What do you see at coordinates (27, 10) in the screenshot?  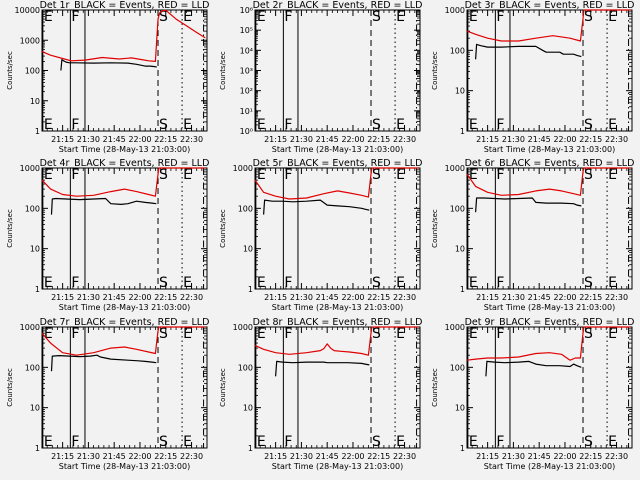 I see `y-tick-label: 10000` at bounding box center [27, 10].